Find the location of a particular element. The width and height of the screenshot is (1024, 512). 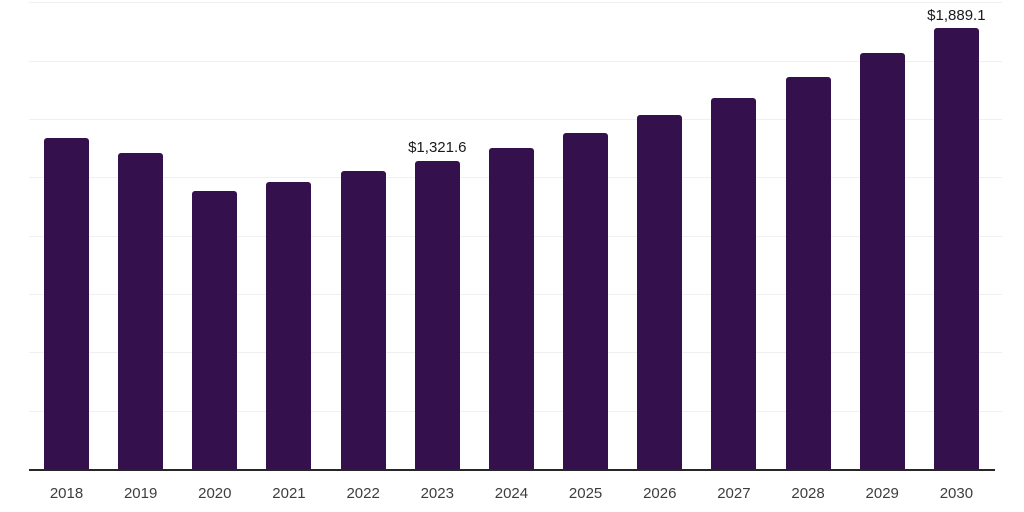

bar-2023: $1,321.6 is located at coordinates (437, 304).